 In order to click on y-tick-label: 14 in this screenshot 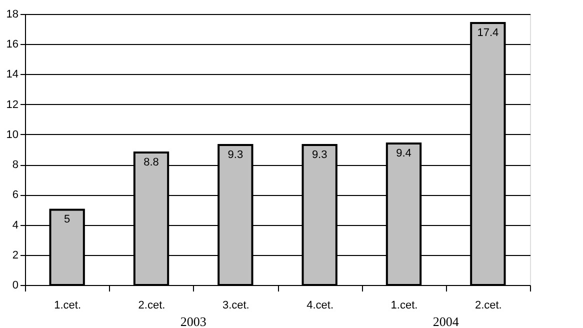, I will do `click(12, 74)`.